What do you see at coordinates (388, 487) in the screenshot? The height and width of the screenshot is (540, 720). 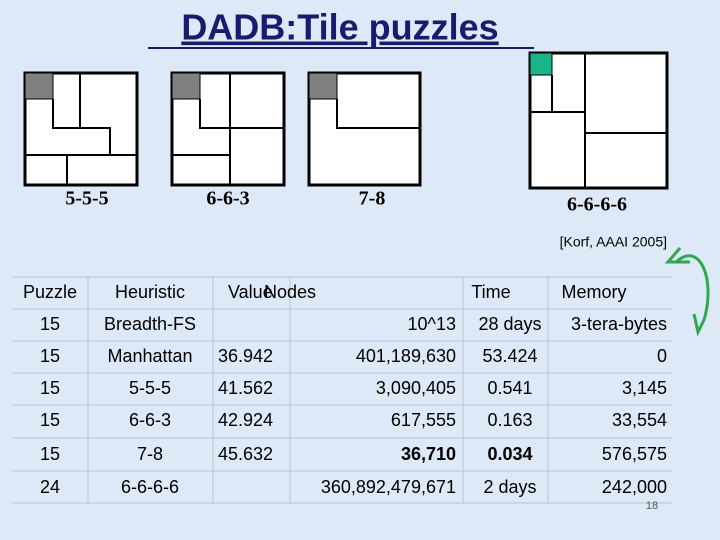 I see `table-cell: 360,892,479,671` at bounding box center [388, 487].